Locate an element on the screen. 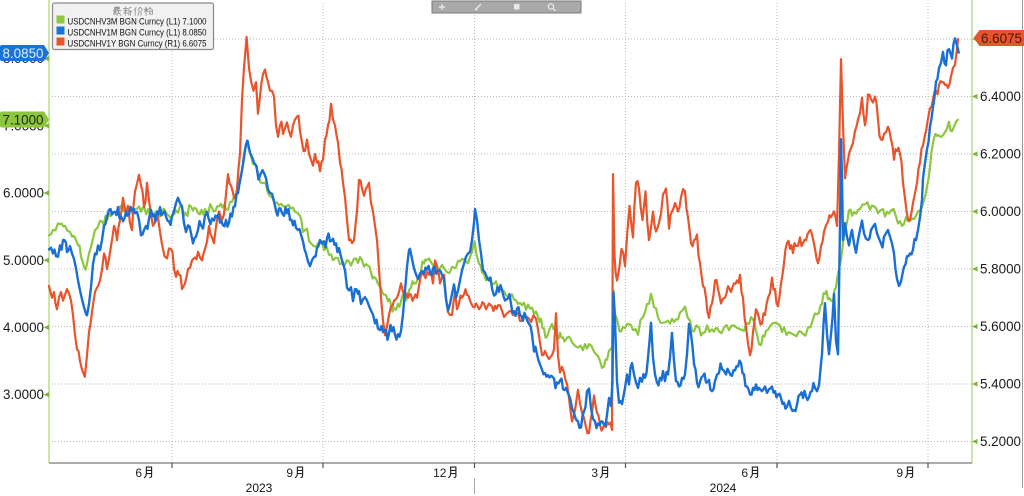 This screenshot has height=496, width=1024. svg-text: 8.0850 is located at coordinates (23, 53).